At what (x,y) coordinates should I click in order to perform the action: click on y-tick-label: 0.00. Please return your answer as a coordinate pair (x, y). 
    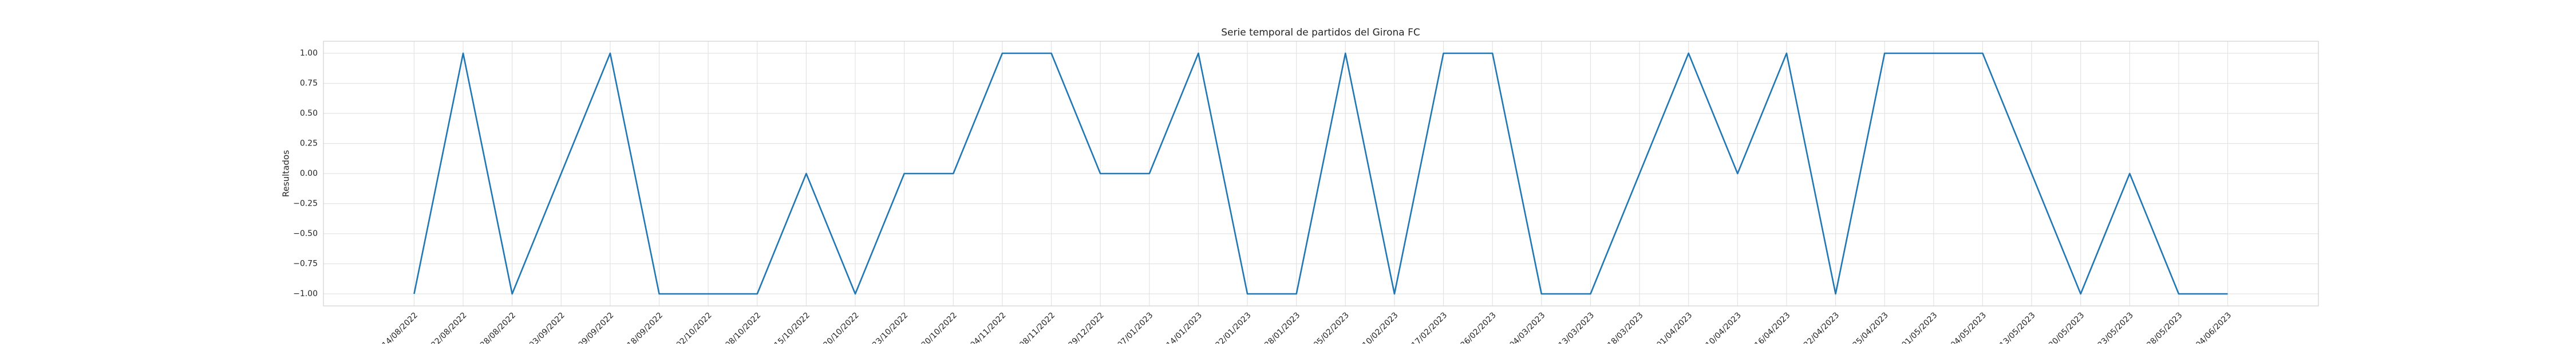
    Looking at the image, I should click on (309, 173).